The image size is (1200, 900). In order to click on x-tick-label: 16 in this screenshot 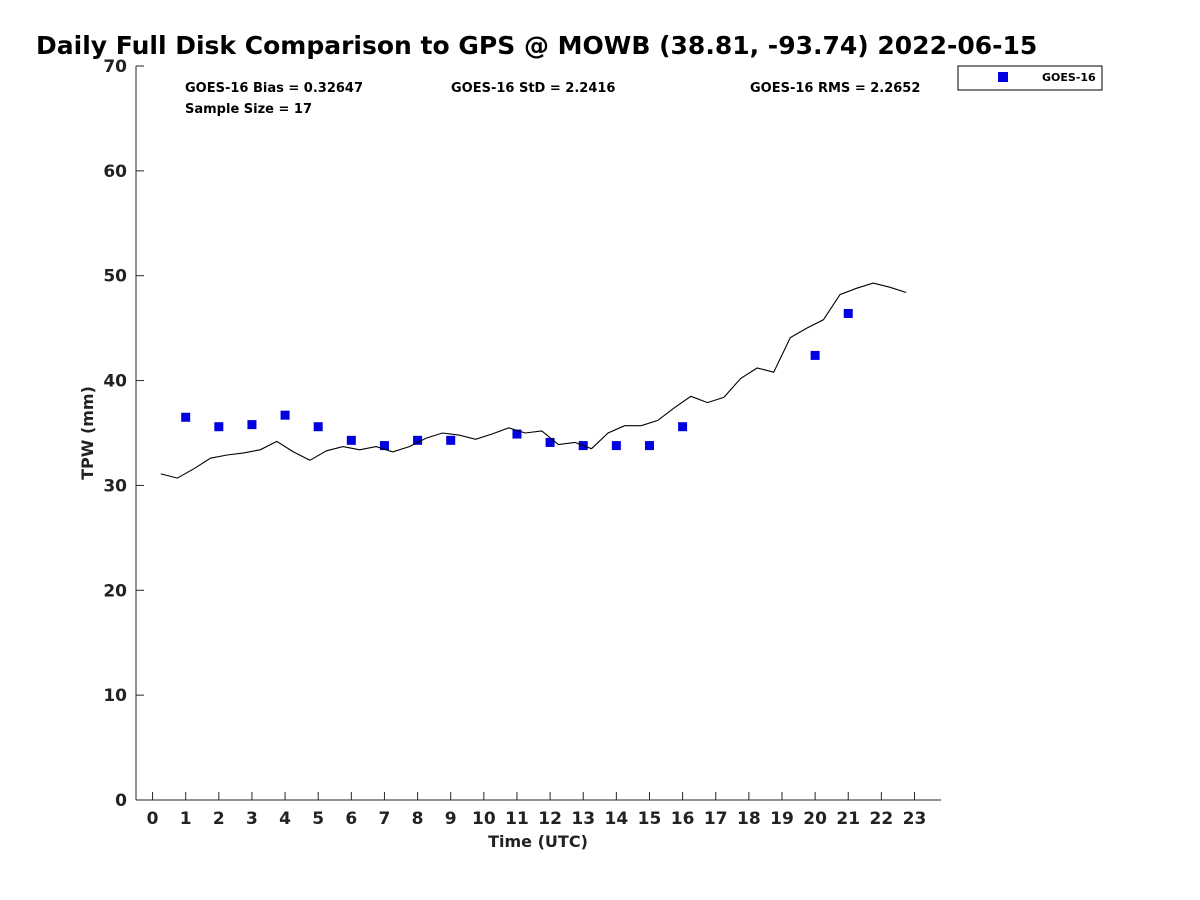, I will do `click(683, 819)`.